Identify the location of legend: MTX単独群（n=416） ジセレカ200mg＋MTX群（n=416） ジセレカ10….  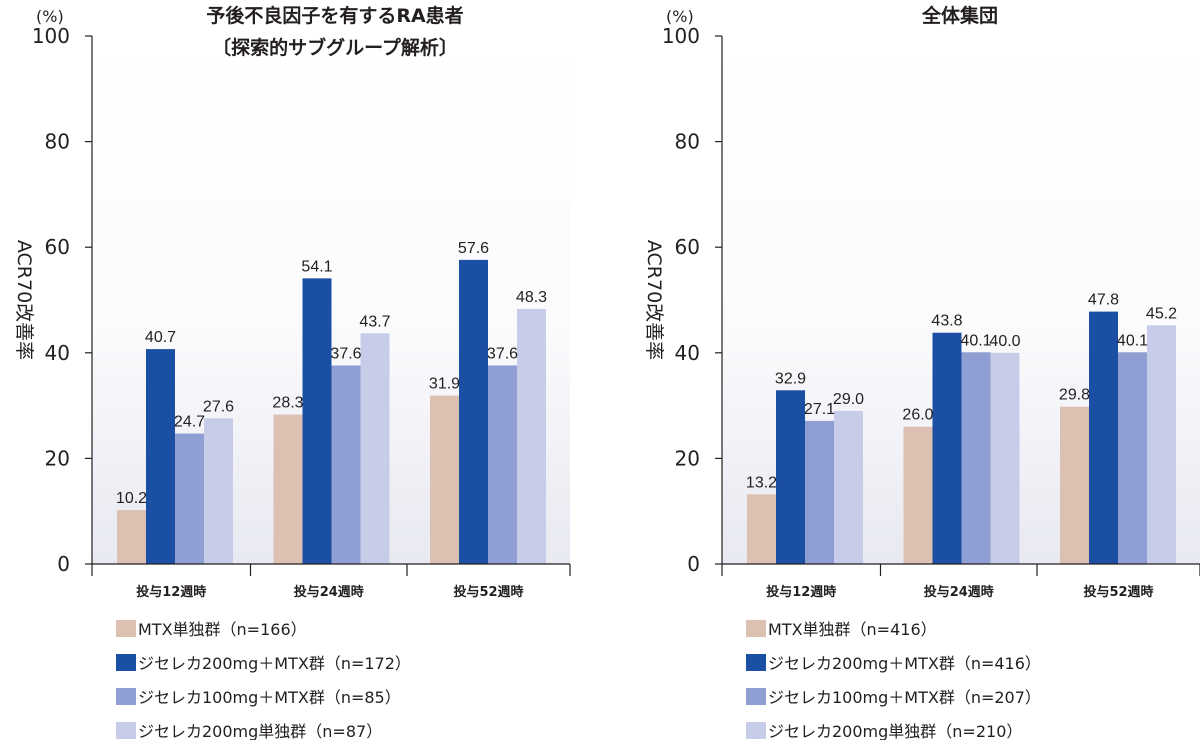
(893, 680).